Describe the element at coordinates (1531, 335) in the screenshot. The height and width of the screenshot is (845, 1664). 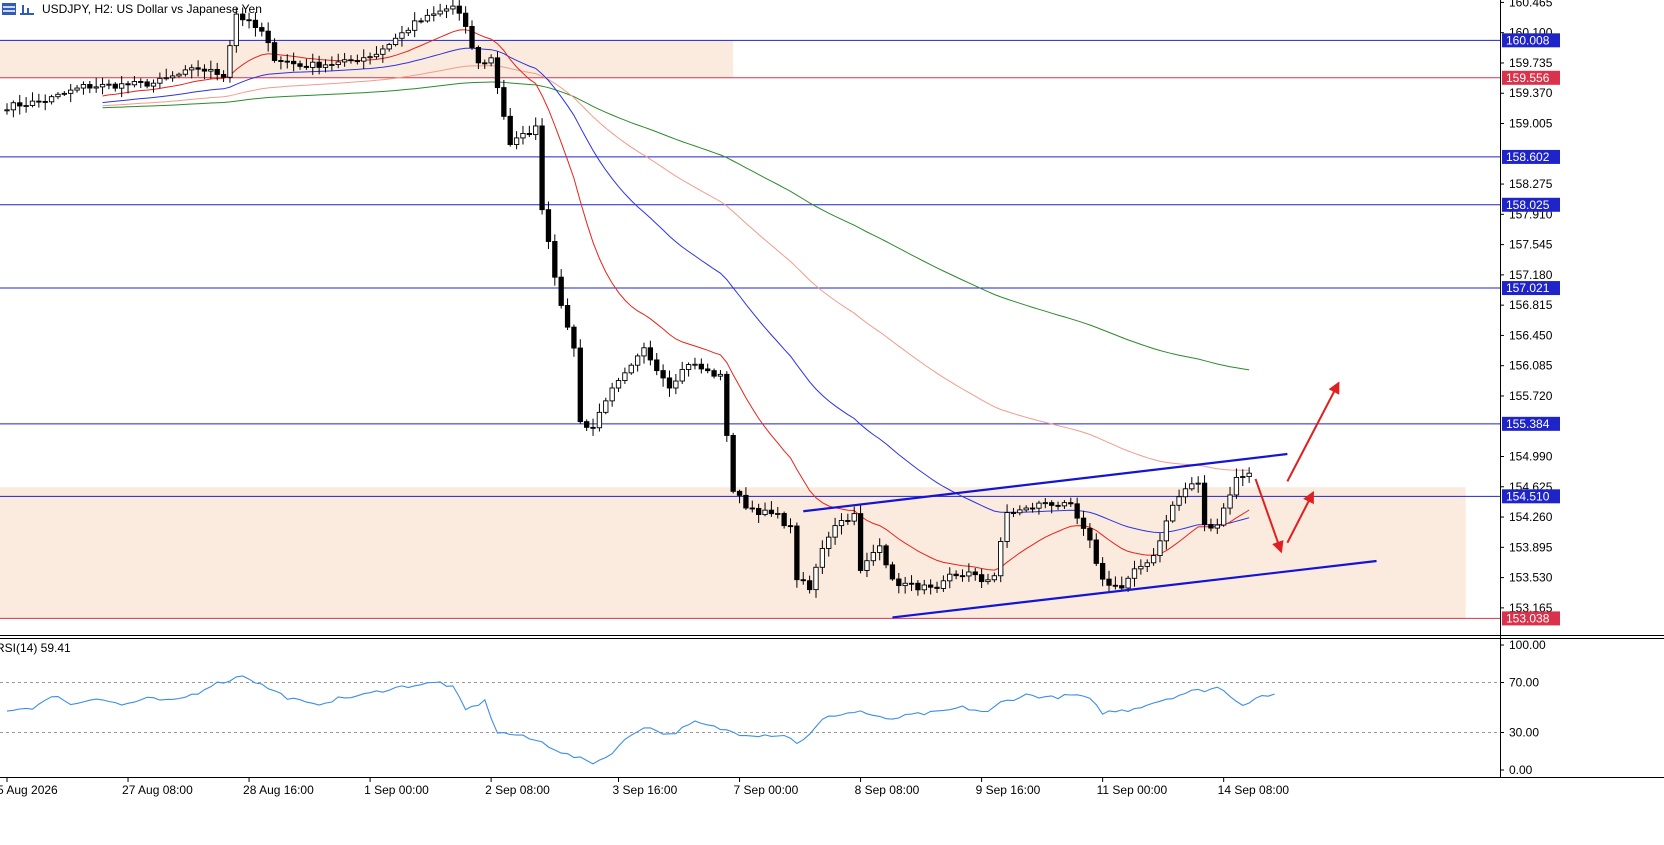
I see `price-tick-label: 156.450` at that location.